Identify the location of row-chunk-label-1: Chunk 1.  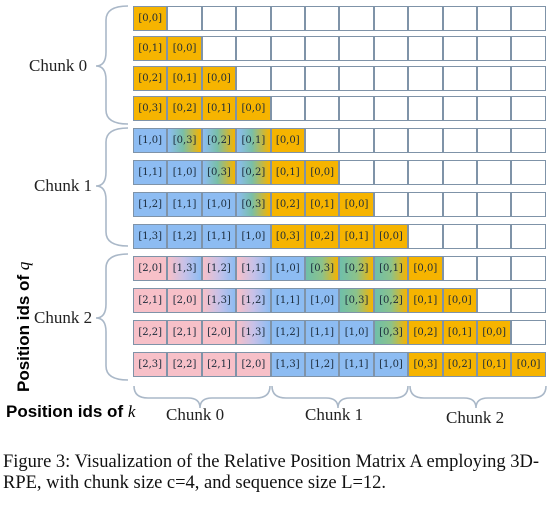
(63, 185).